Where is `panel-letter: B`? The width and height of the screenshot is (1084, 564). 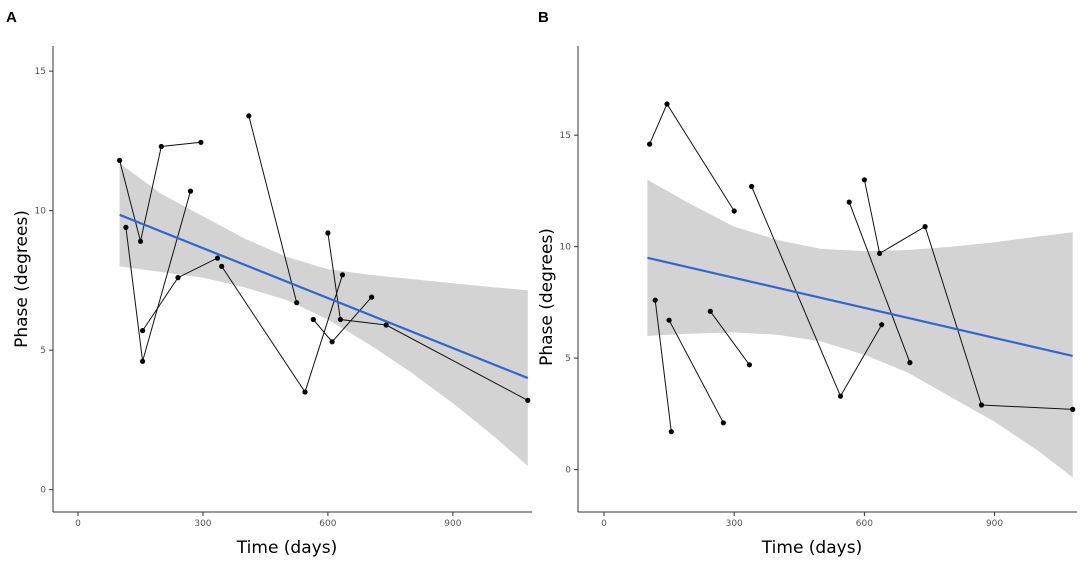 panel-letter: B is located at coordinates (543, 17).